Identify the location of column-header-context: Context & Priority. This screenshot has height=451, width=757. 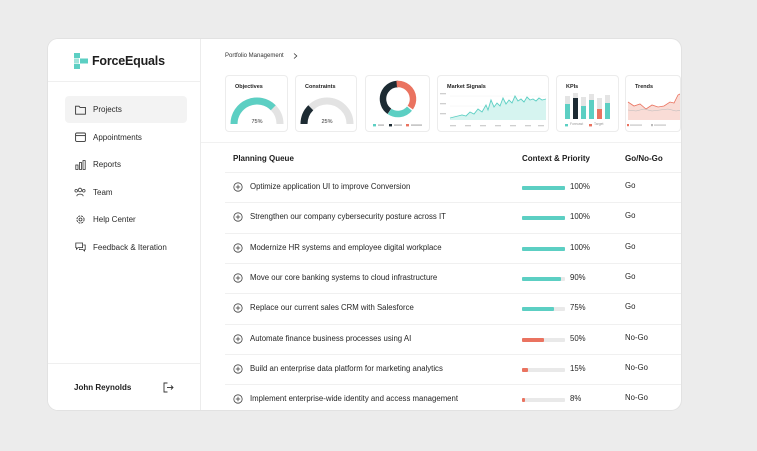
(556, 158).